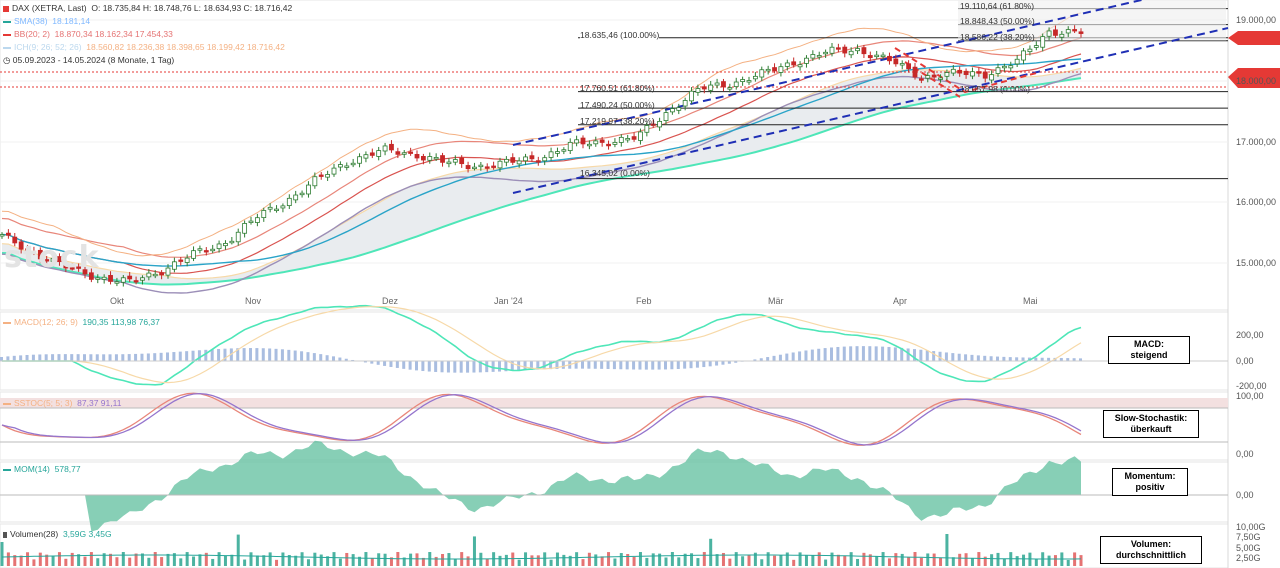 This screenshot has width=1280, height=568. Describe the element at coordinates (776, 301) in the screenshot. I see `x-tick-label: Mär` at that location.